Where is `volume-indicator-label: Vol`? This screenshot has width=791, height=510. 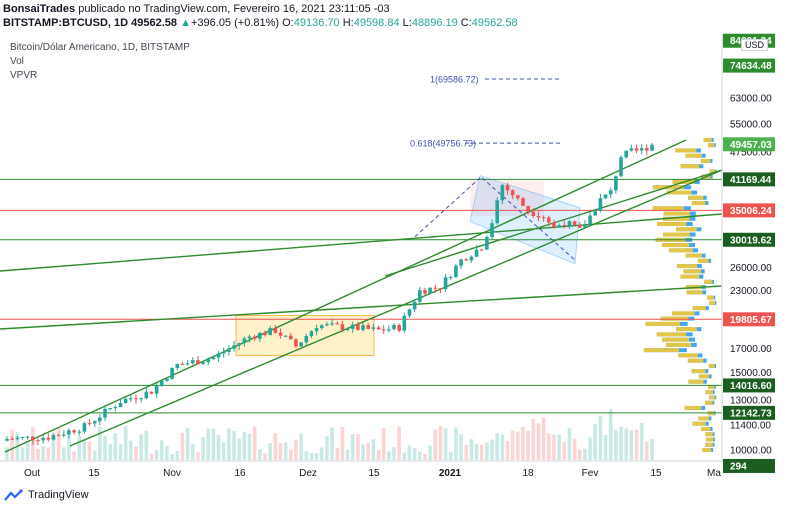
volume-indicator-label: Vol is located at coordinates (17, 61).